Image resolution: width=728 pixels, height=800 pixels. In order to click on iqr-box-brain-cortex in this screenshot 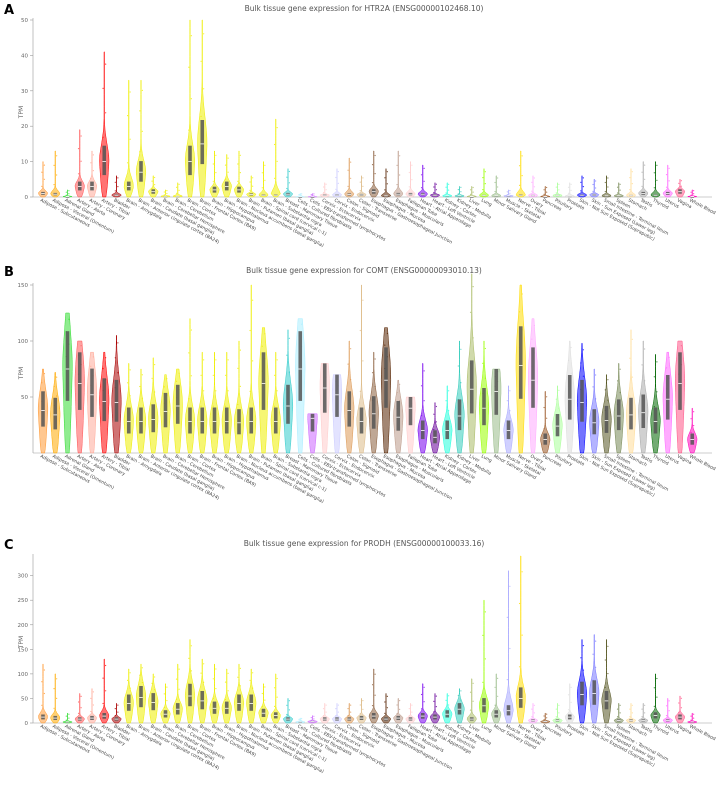, I will do `click(190, 160)`.